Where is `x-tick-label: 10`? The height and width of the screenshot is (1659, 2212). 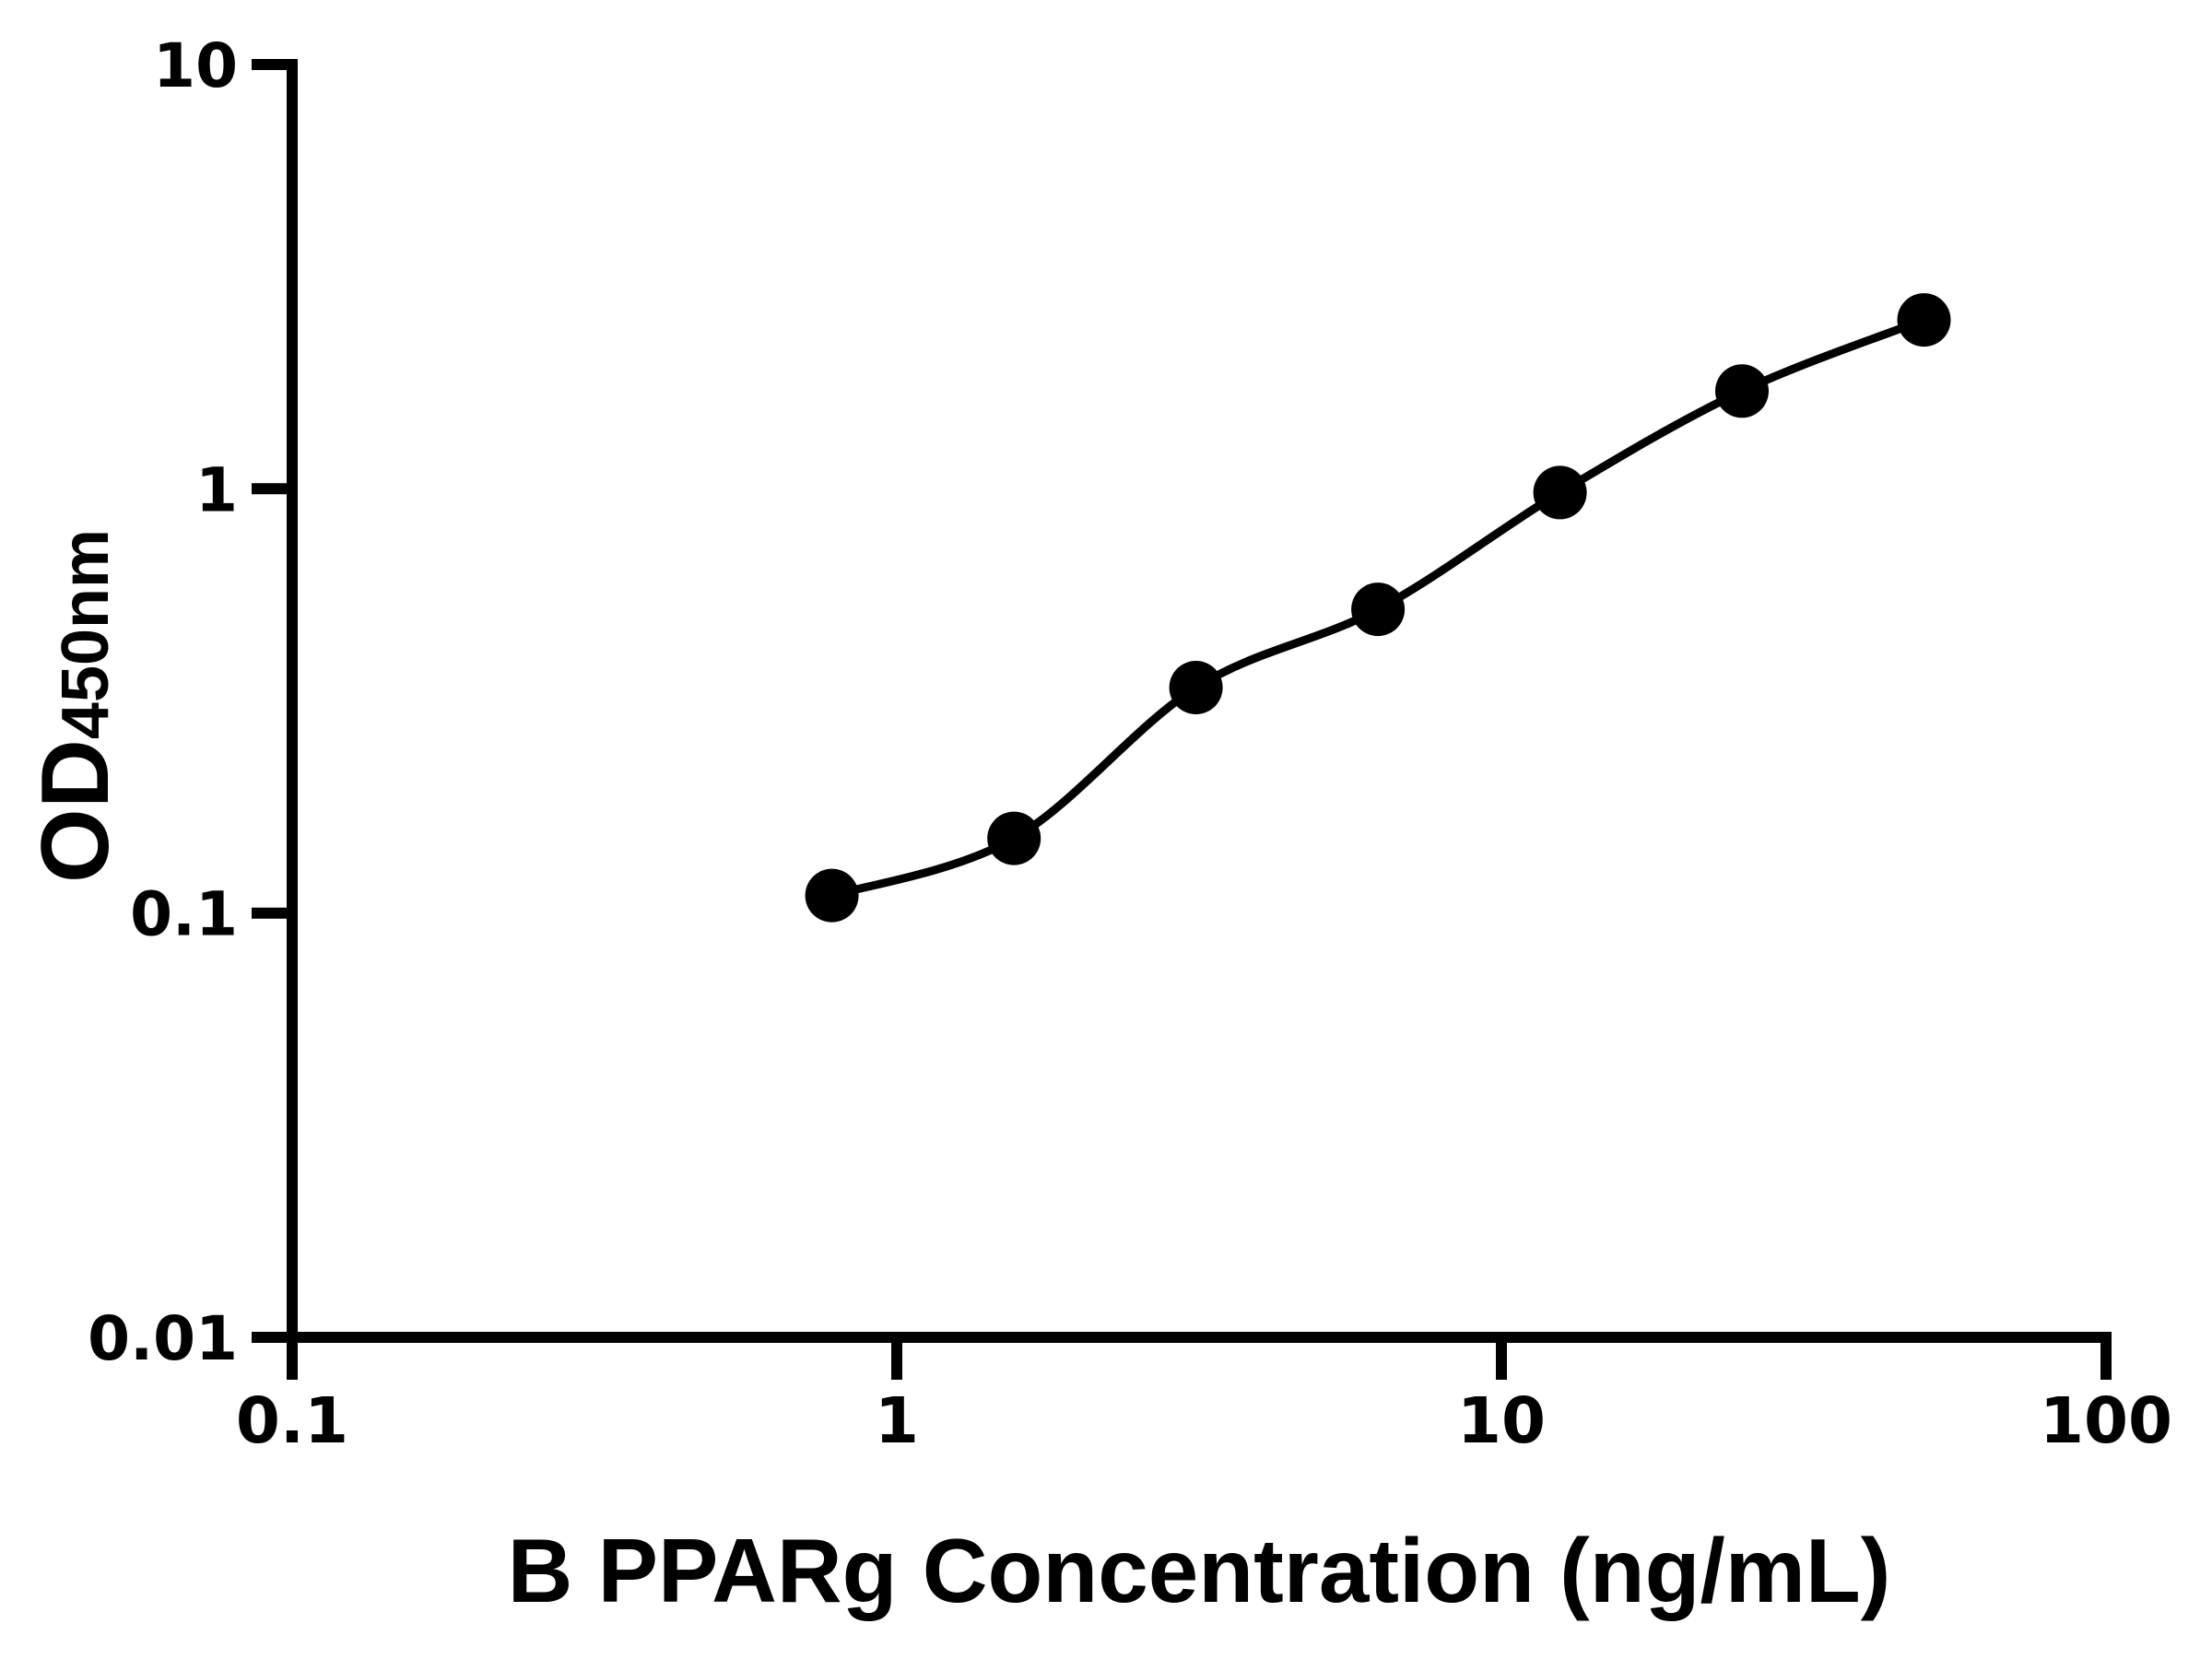
x-tick-label: 10 is located at coordinates (1501, 1421).